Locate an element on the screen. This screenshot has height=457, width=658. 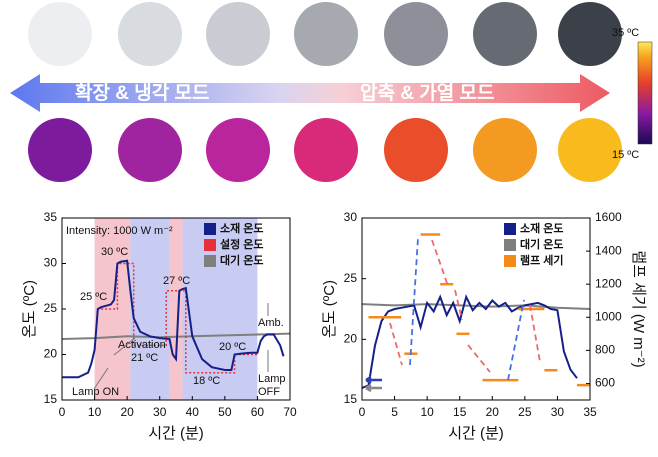
annotation: 25 ºC is located at coordinates (93, 297).